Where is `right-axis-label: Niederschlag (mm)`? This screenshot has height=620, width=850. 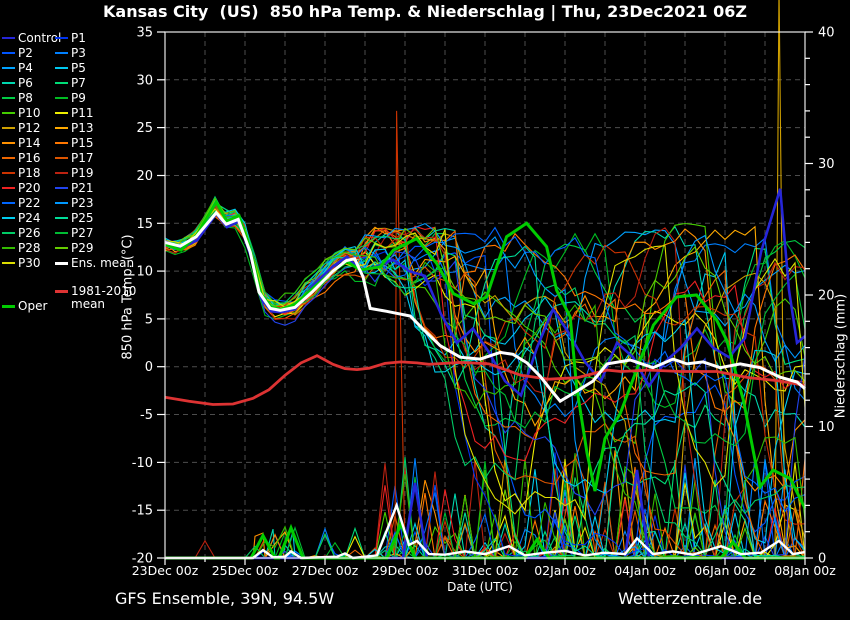 right-axis-label: Niederschlag (mm) is located at coordinates (841, 356).